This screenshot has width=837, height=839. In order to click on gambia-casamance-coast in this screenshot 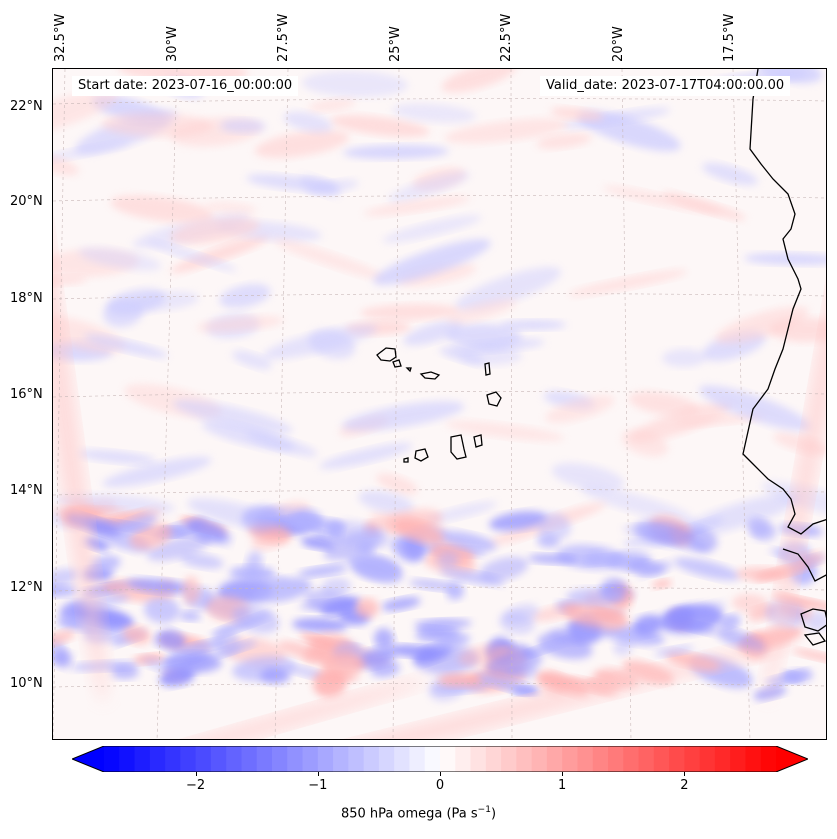, I will do `click(804, 565)`.